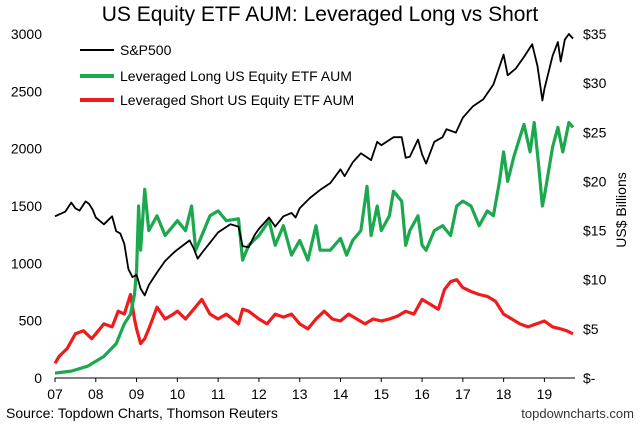  I want to click on site-credit: topdowncharts.com, so click(577, 413).